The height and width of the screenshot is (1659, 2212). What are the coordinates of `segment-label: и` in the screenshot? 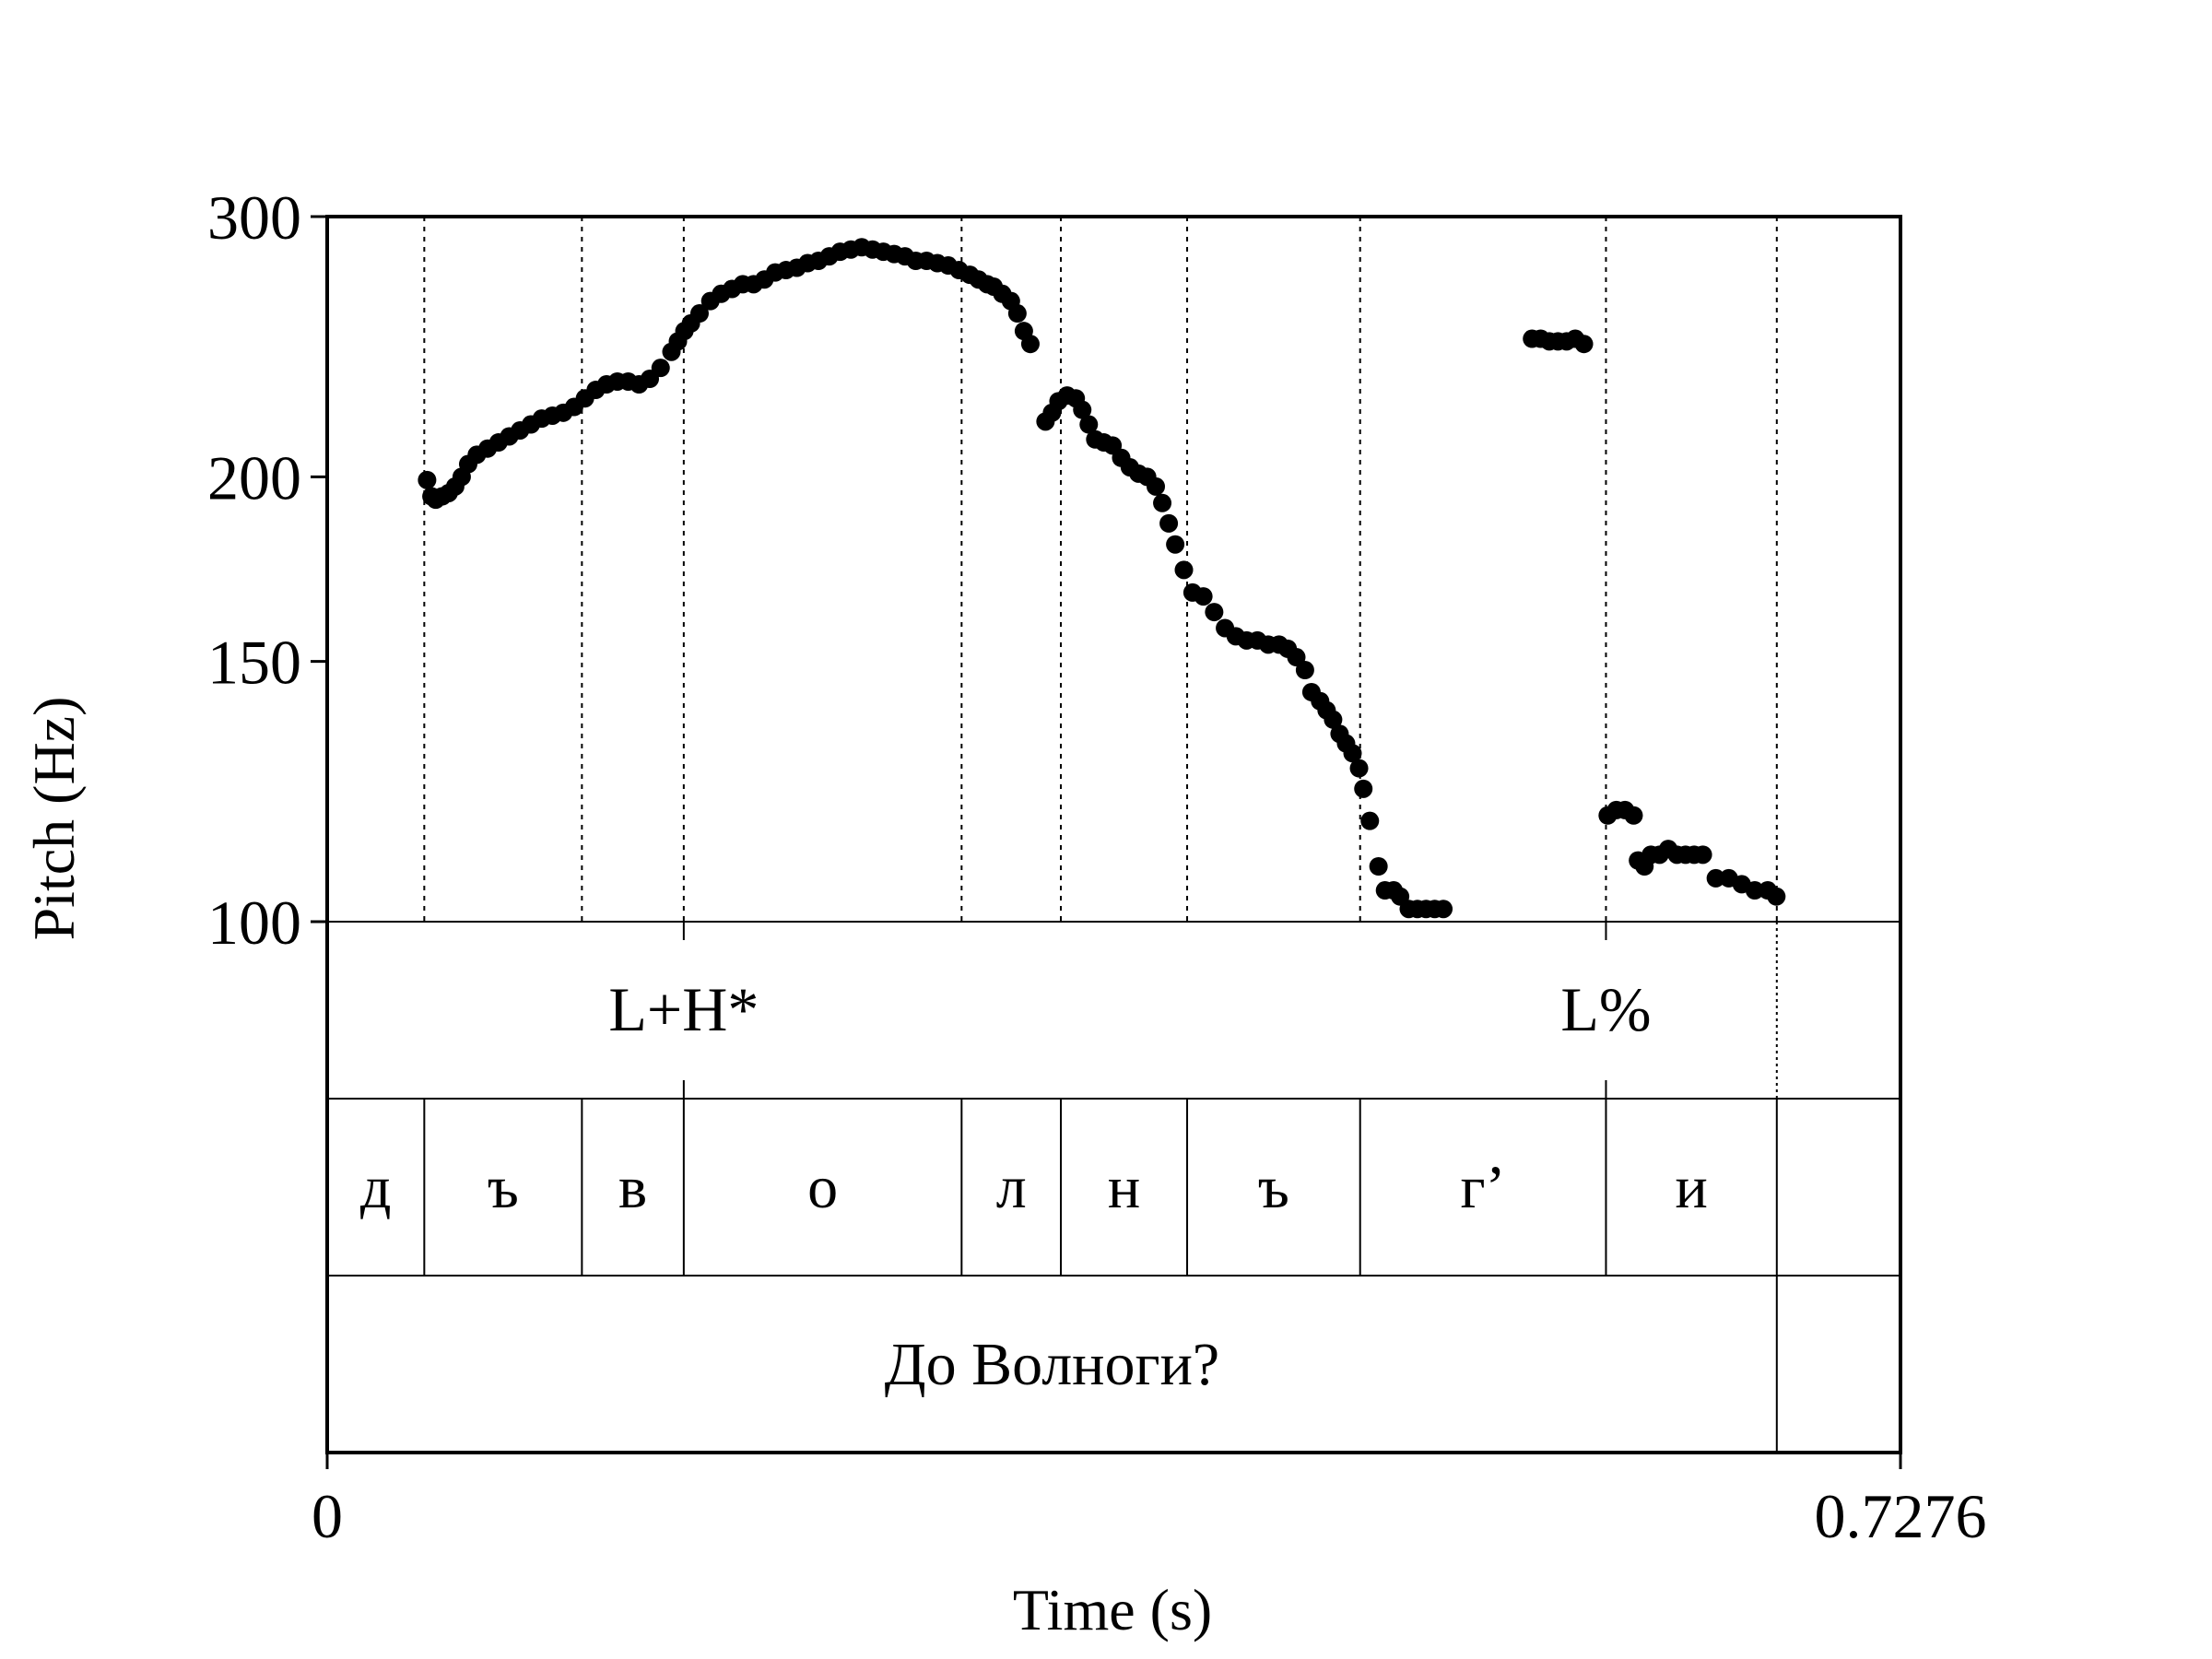 It's located at (1691, 1187).